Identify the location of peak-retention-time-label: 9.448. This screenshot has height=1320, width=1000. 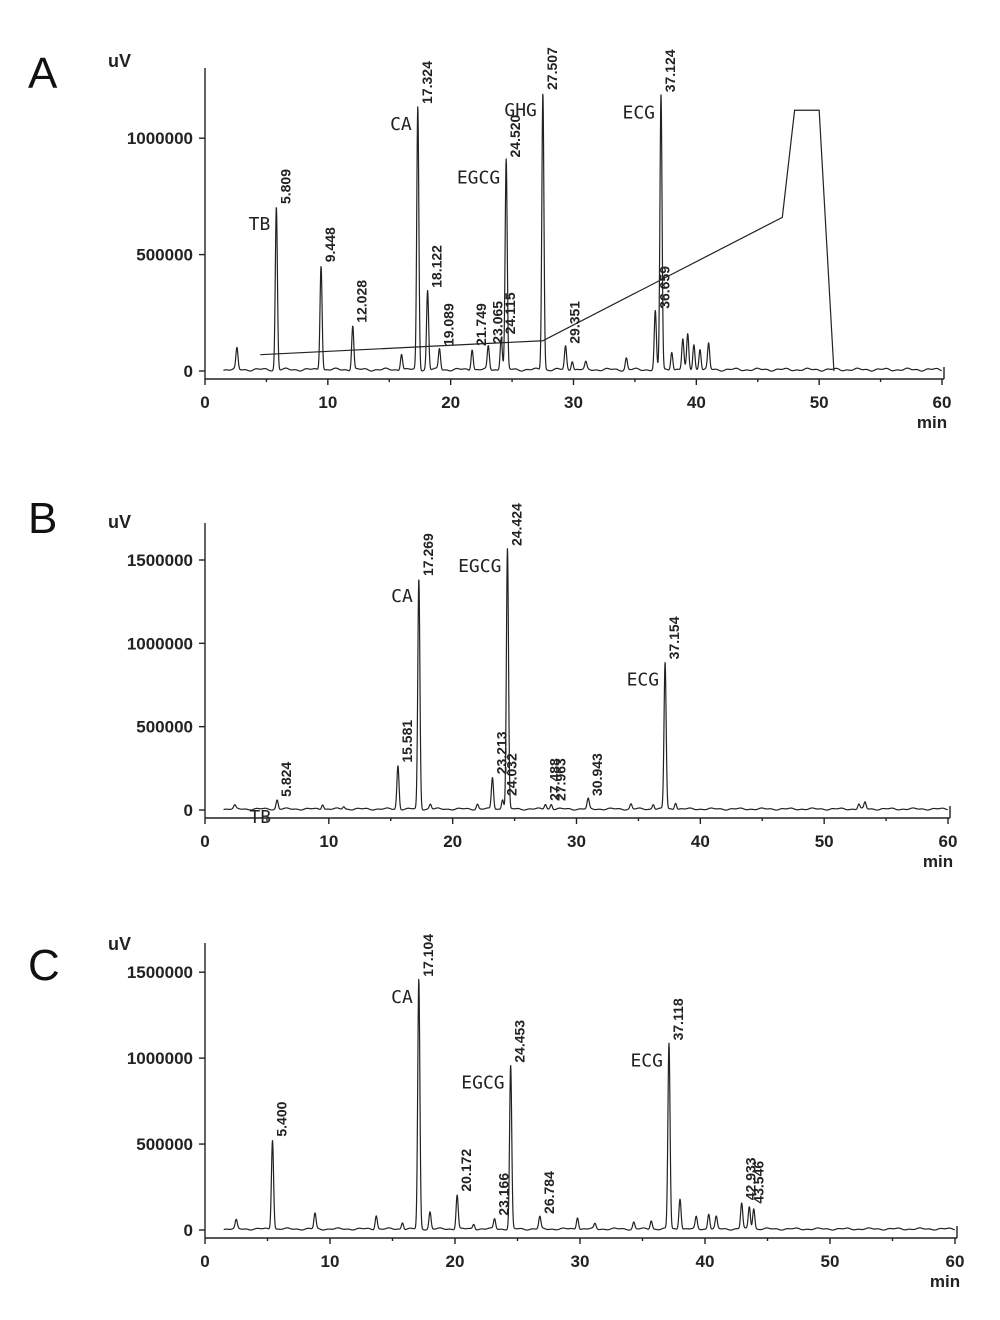
(330, 244).